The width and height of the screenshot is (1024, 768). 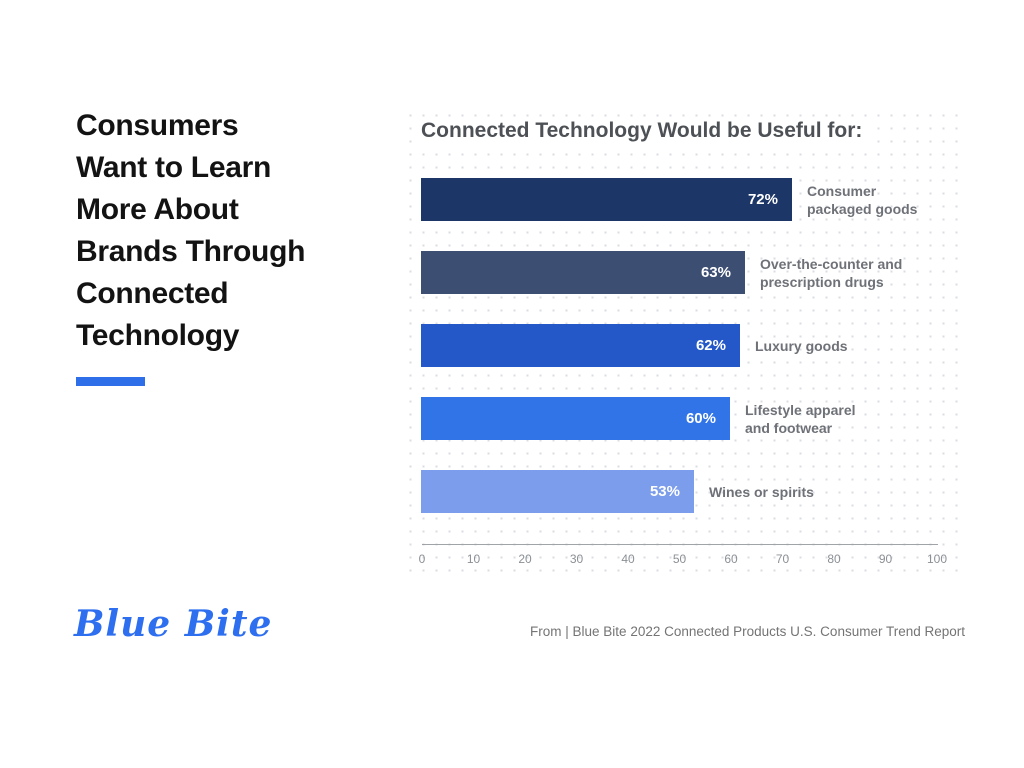 I want to click on x-axis-tick-label: 80, so click(x=834, y=559).